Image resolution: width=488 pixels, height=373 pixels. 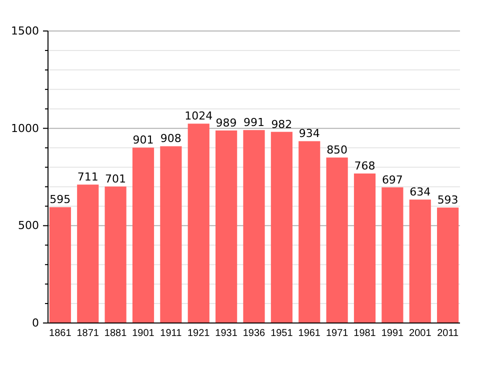 I want to click on data-label: 768, so click(x=365, y=165).